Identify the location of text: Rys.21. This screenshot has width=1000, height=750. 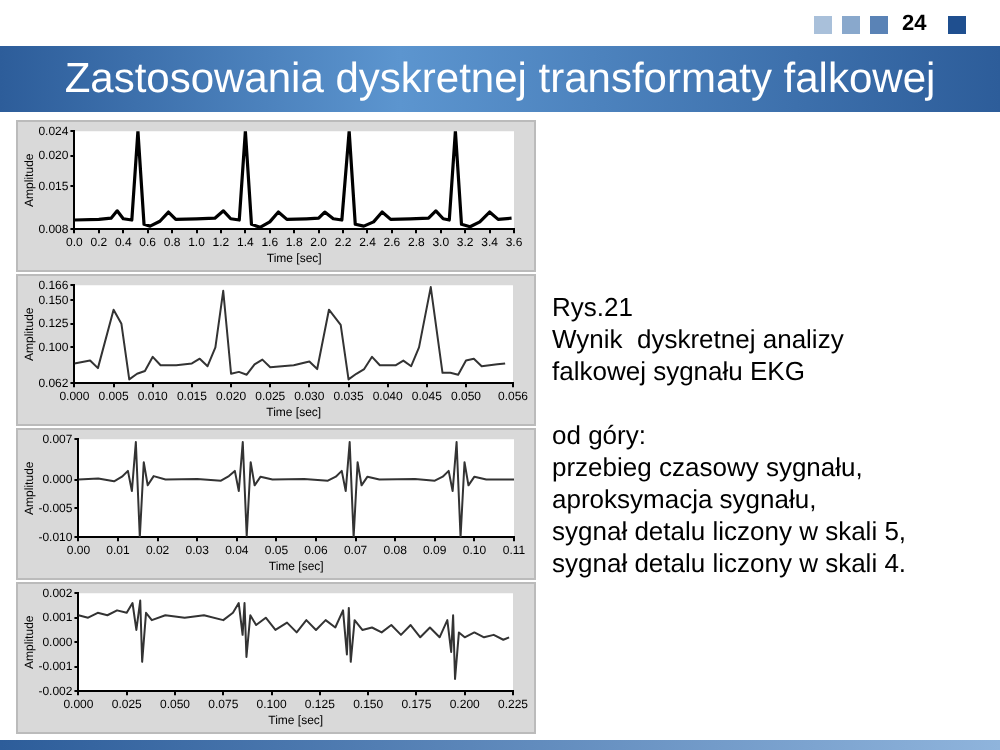
(593, 308).